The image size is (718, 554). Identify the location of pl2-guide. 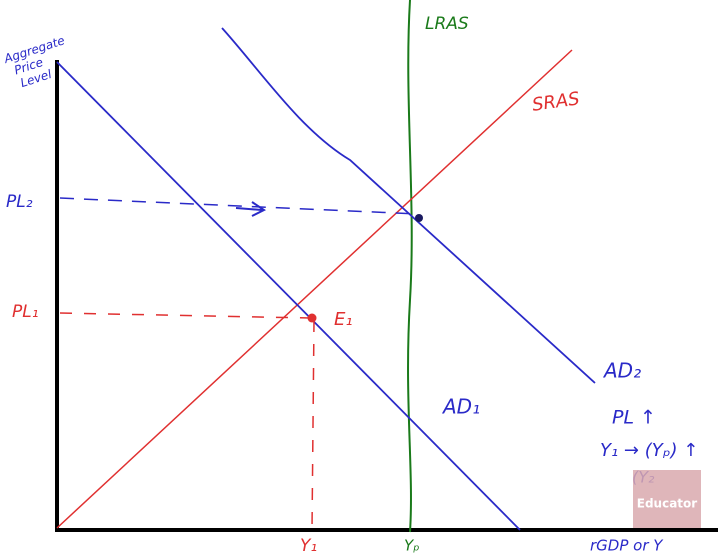
(239, 206).